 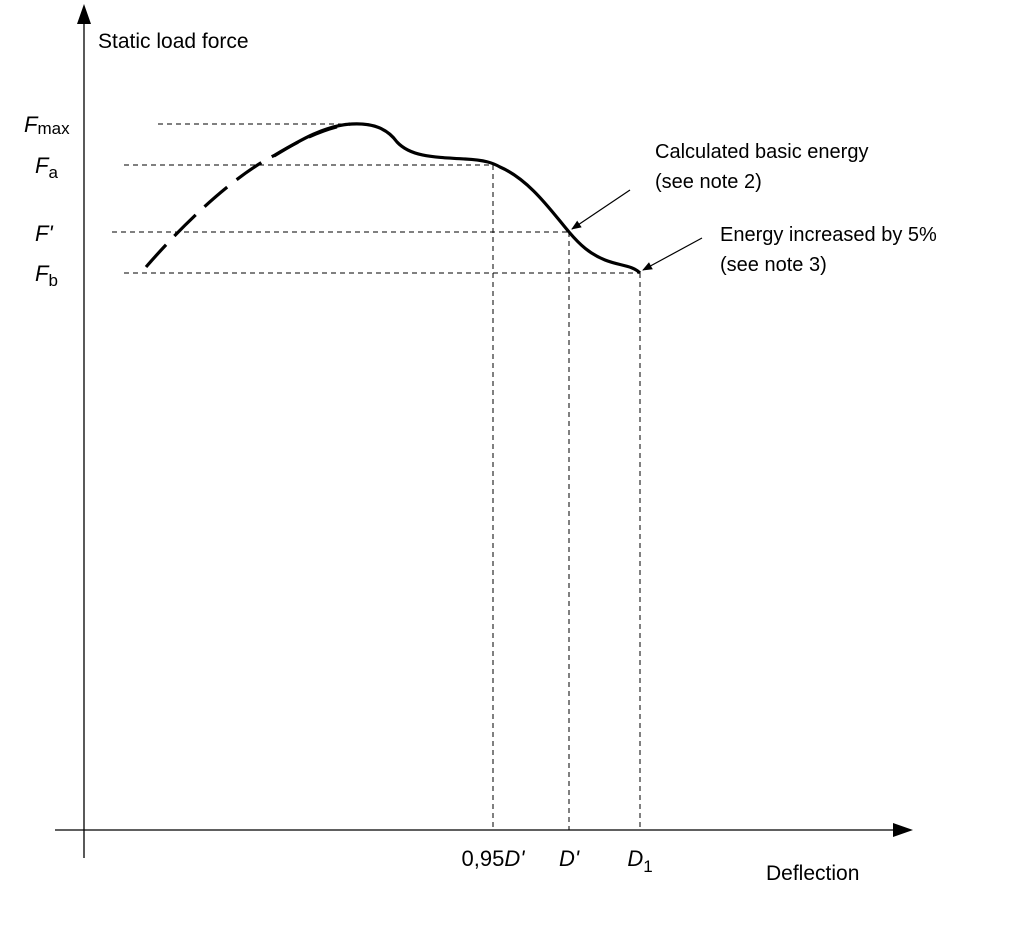 What do you see at coordinates (828, 235) in the screenshot?
I see `annotation-energy-increased-line1: Energy increased by 5%` at bounding box center [828, 235].